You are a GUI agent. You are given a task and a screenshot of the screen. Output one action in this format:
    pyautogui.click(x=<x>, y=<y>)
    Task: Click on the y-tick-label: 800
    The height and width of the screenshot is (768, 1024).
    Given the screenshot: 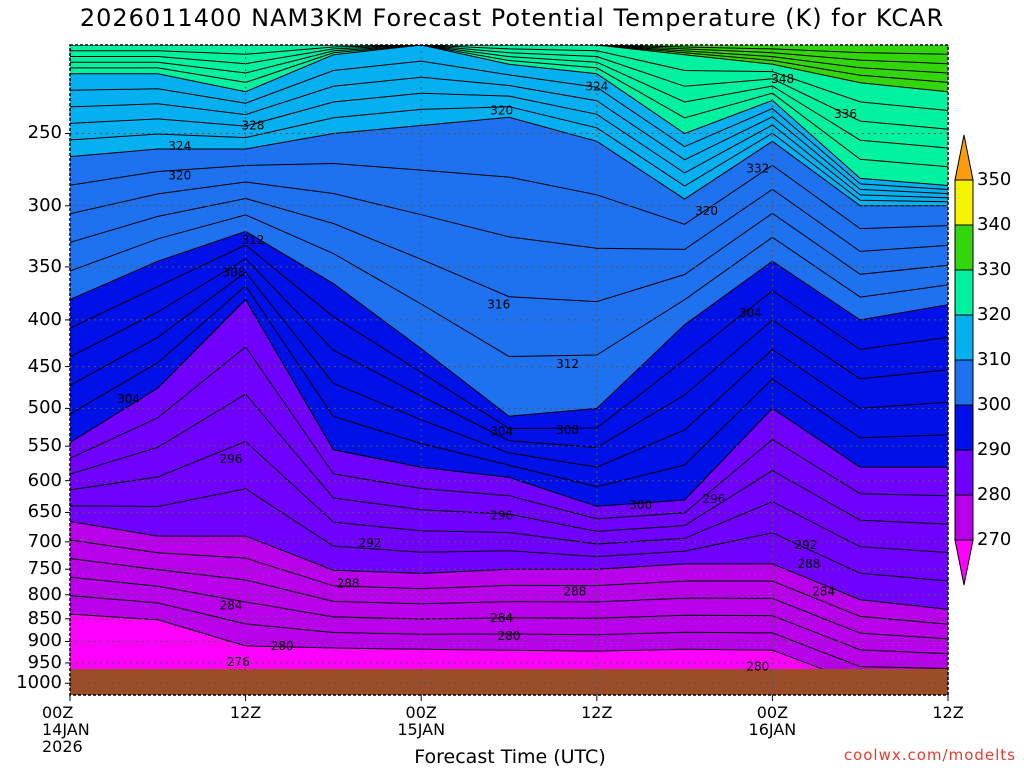 What is the action you would take?
    pyautogui.click(x=44, y=594)
    